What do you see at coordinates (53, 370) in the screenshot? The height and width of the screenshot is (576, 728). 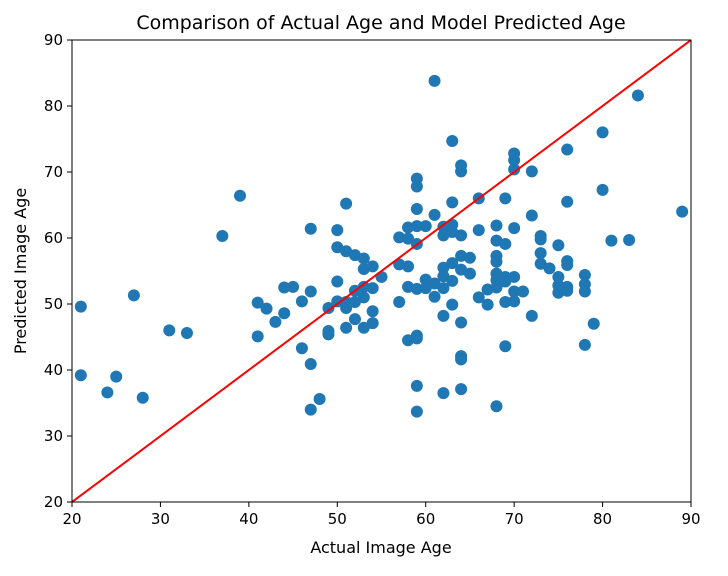 I see `y-tick-label: 40` at bounding box center [53, 370].